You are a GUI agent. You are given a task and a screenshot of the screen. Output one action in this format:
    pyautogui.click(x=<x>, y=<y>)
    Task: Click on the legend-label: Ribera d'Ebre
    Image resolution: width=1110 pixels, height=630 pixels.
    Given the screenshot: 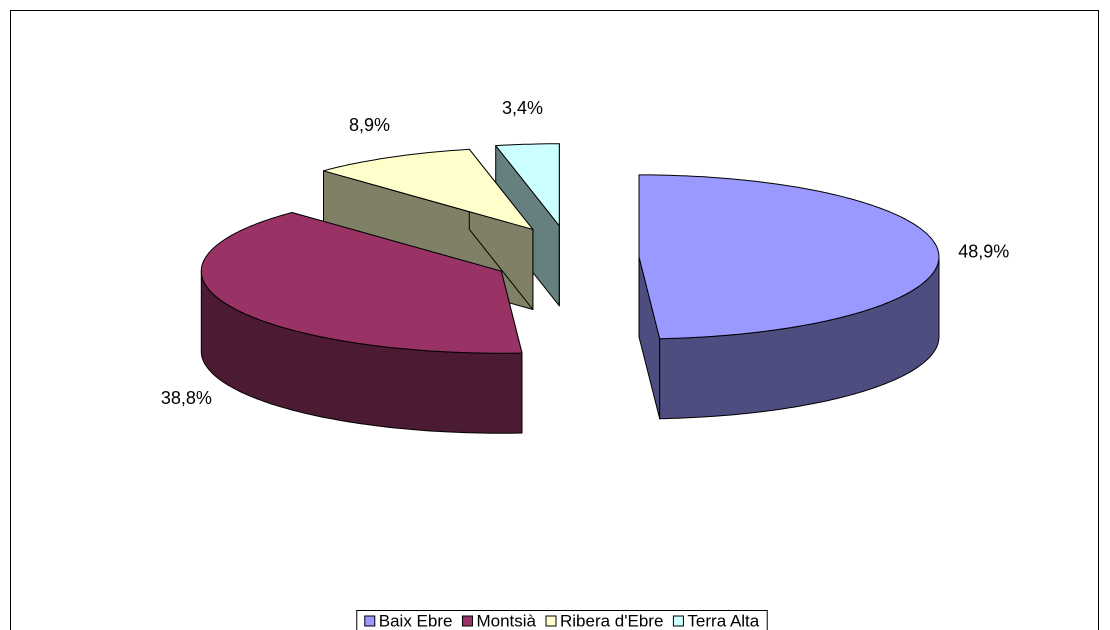 What is the action you would take?
    pyautogui.click(x=611, y=620)
    